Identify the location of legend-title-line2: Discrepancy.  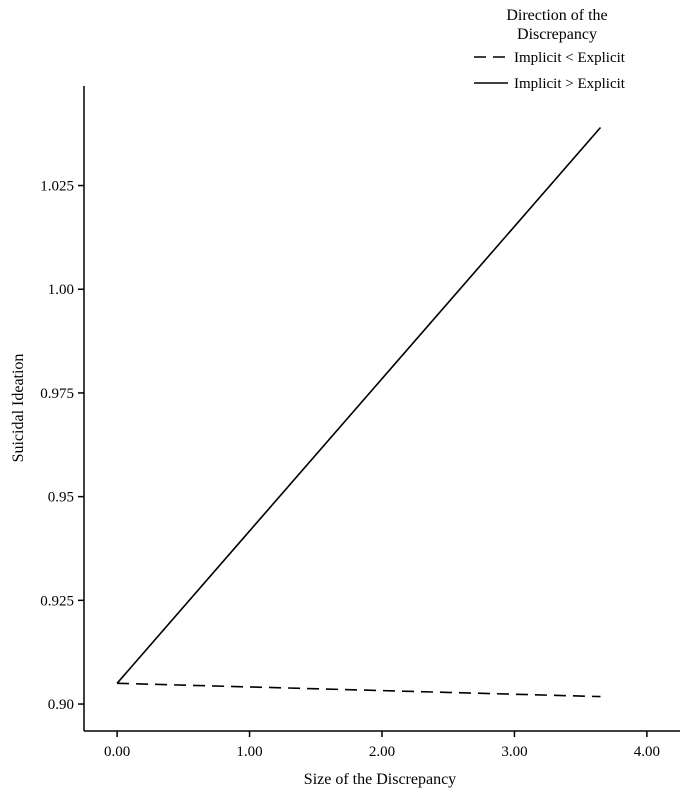
(557, 34).